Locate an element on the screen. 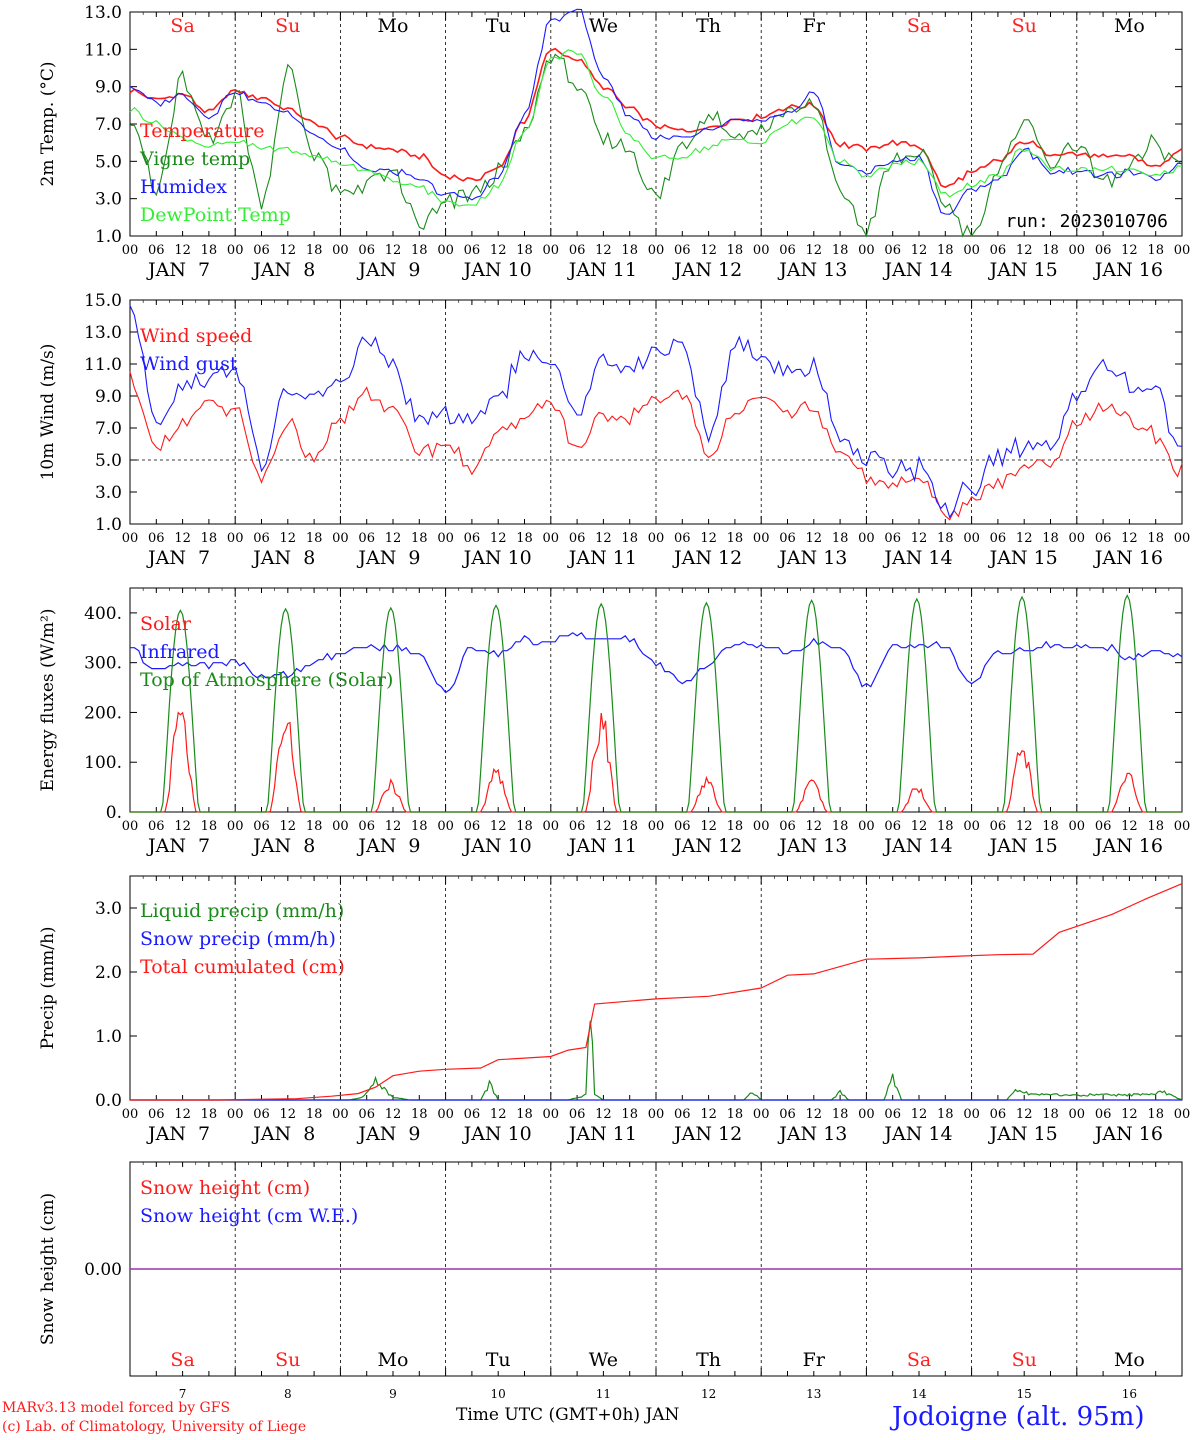 This screenshot has width=1194, height=1440. day-number: 7 is located at coordinates (183, 1394).